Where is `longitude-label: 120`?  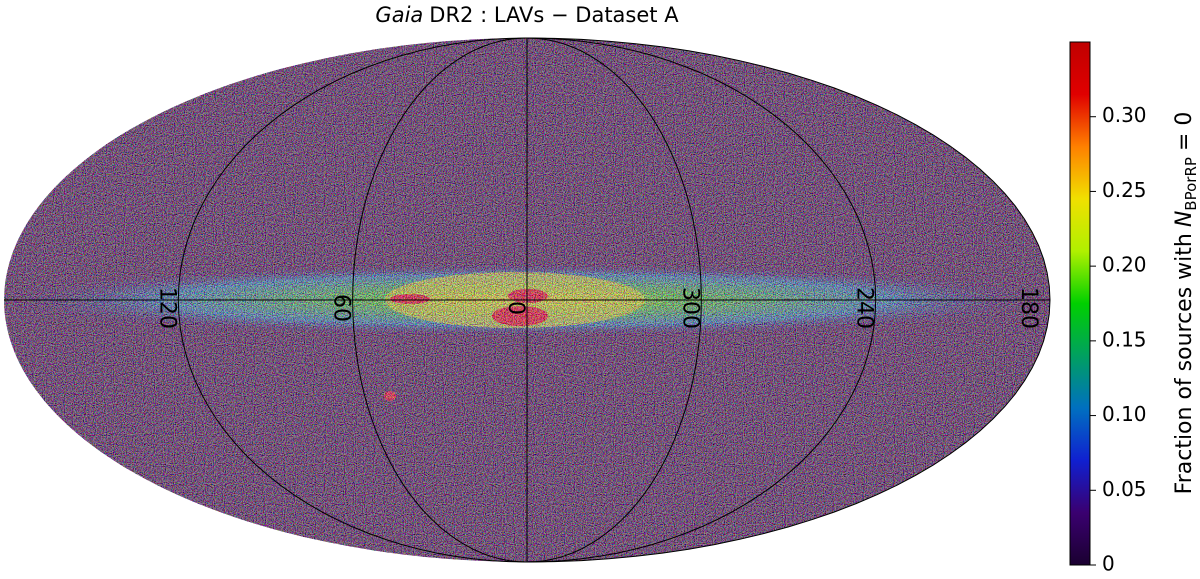 longitude-label: 120 is located at coordinates (166, 308).